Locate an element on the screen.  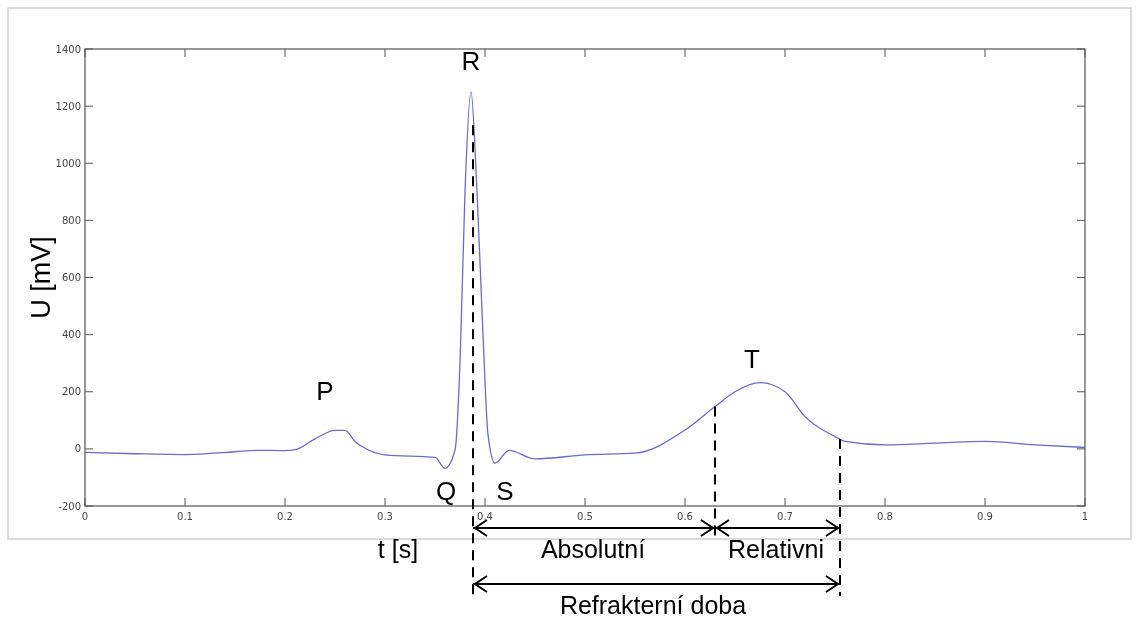
x-tick-label: 0.1 is located at coordinates (185, 516).